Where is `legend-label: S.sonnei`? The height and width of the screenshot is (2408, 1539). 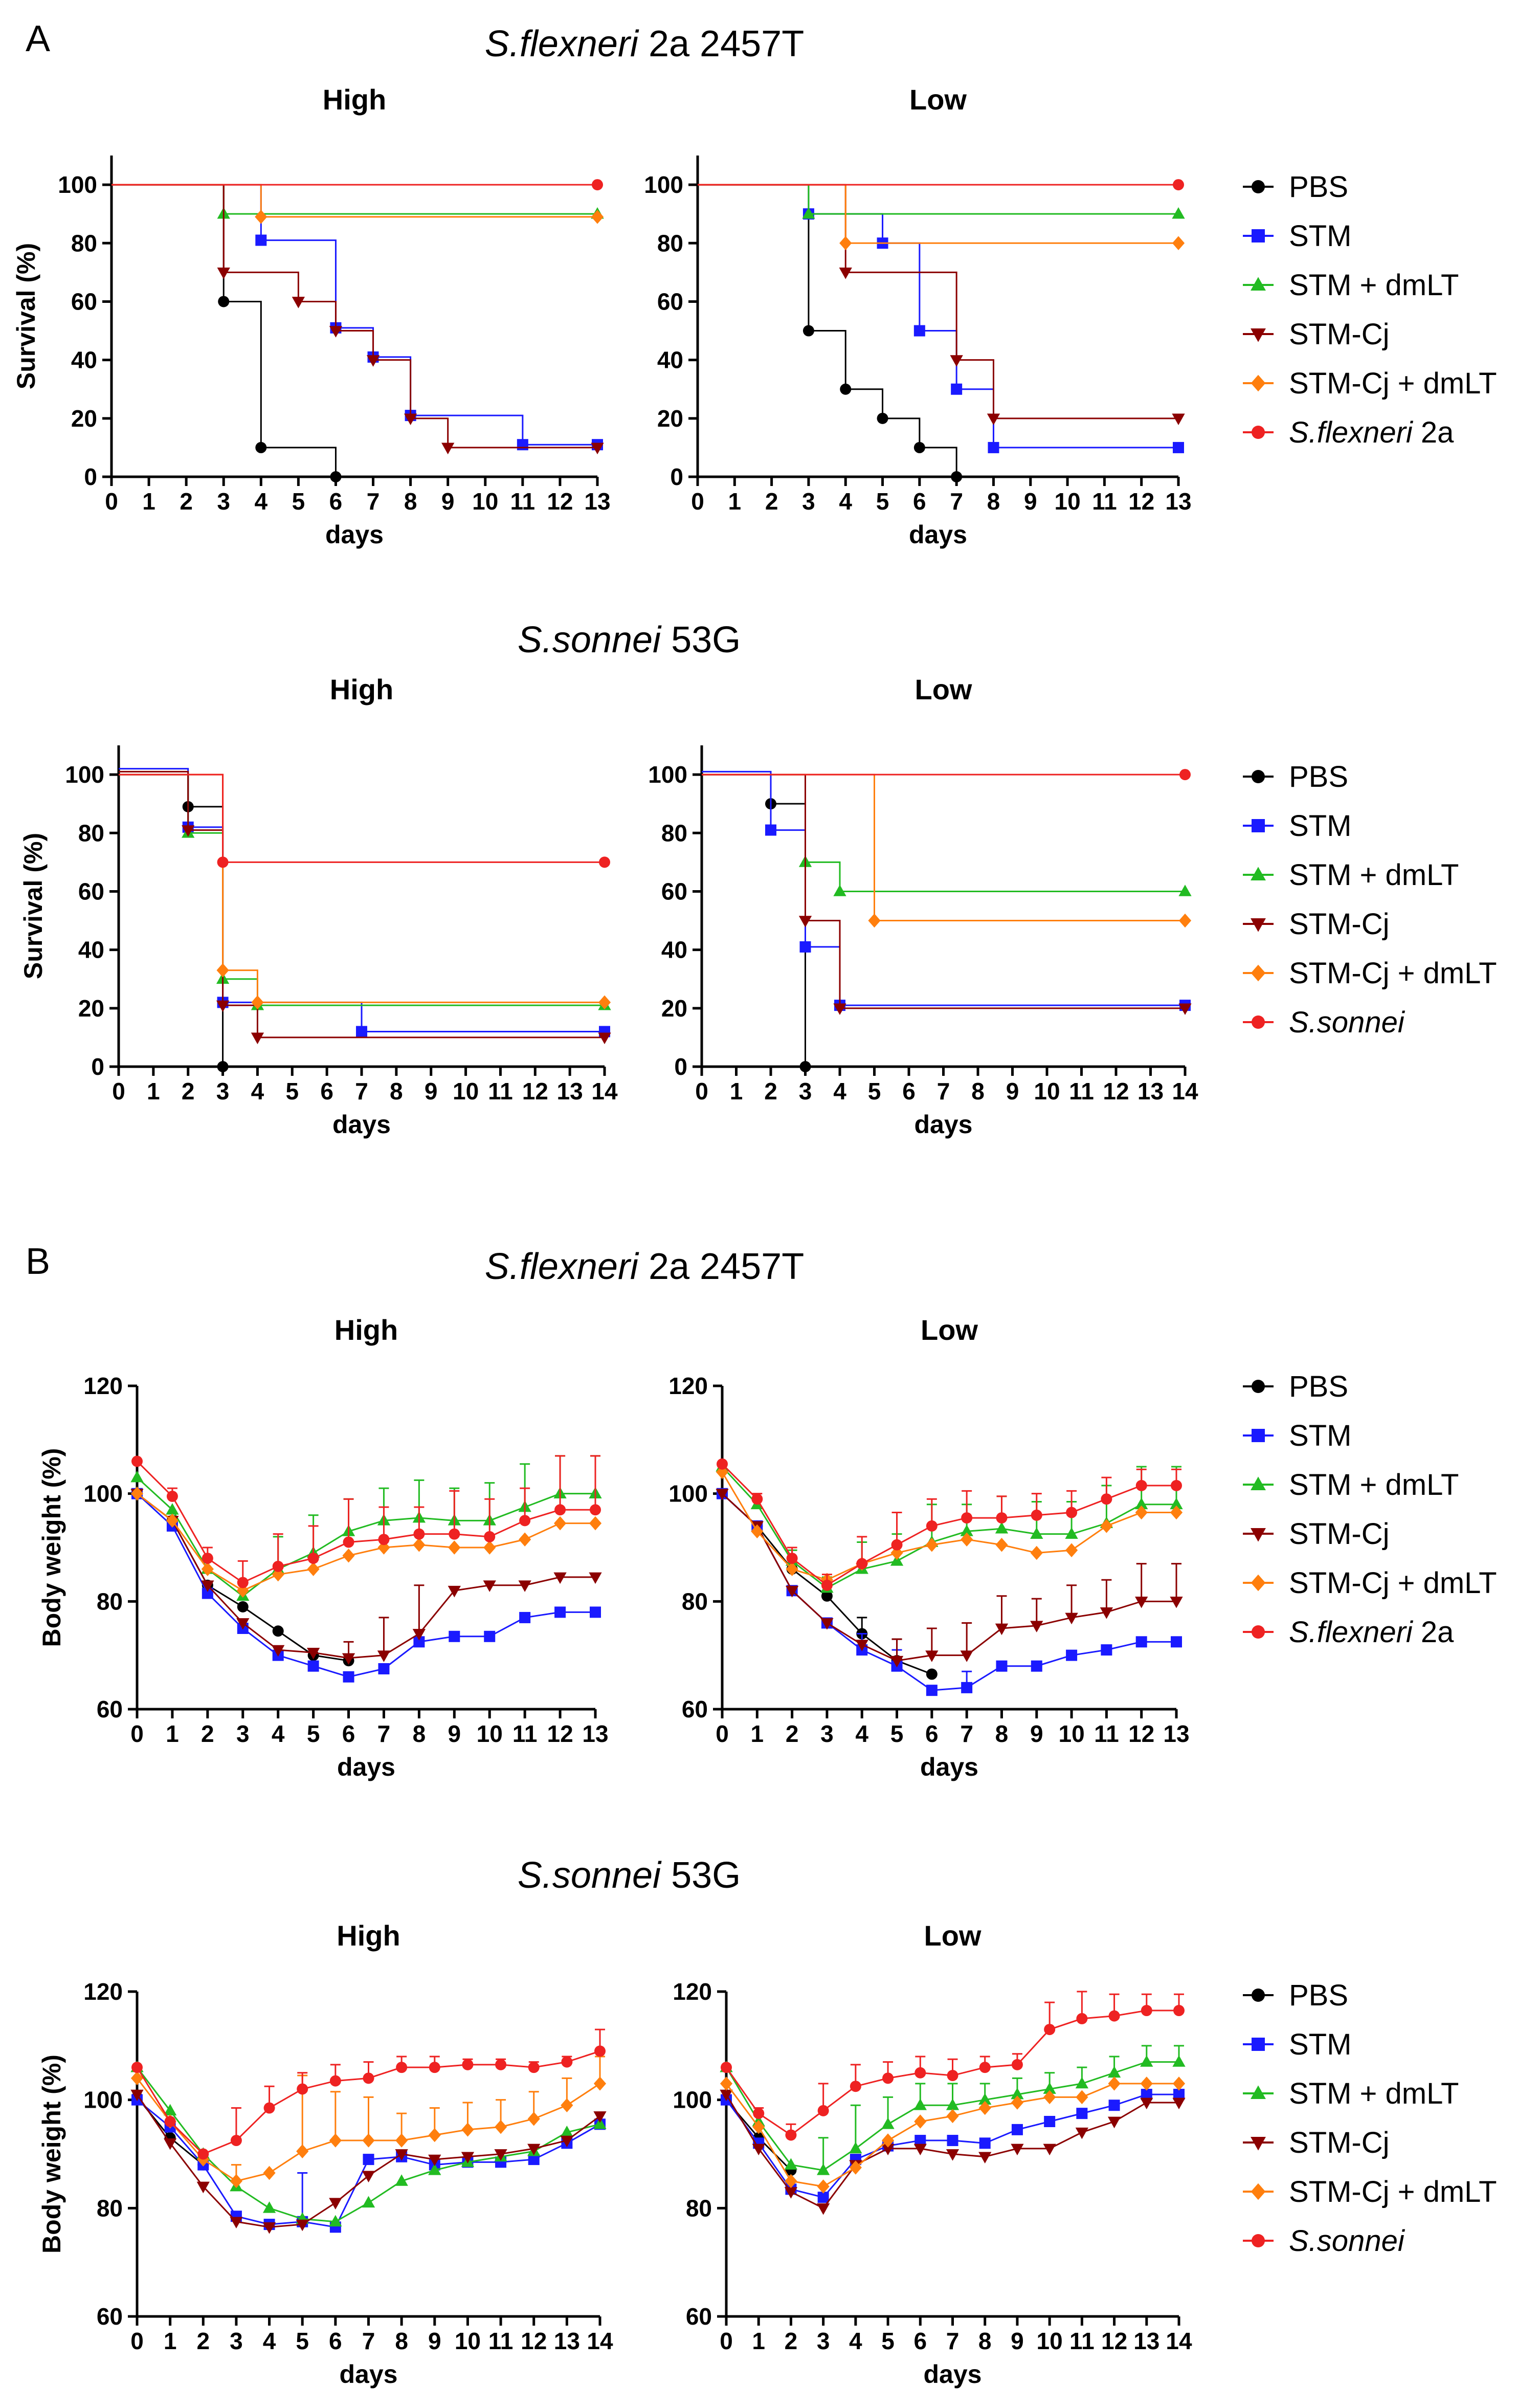 legend-label: S.sonnei is located at coordinates (1347, 1022).